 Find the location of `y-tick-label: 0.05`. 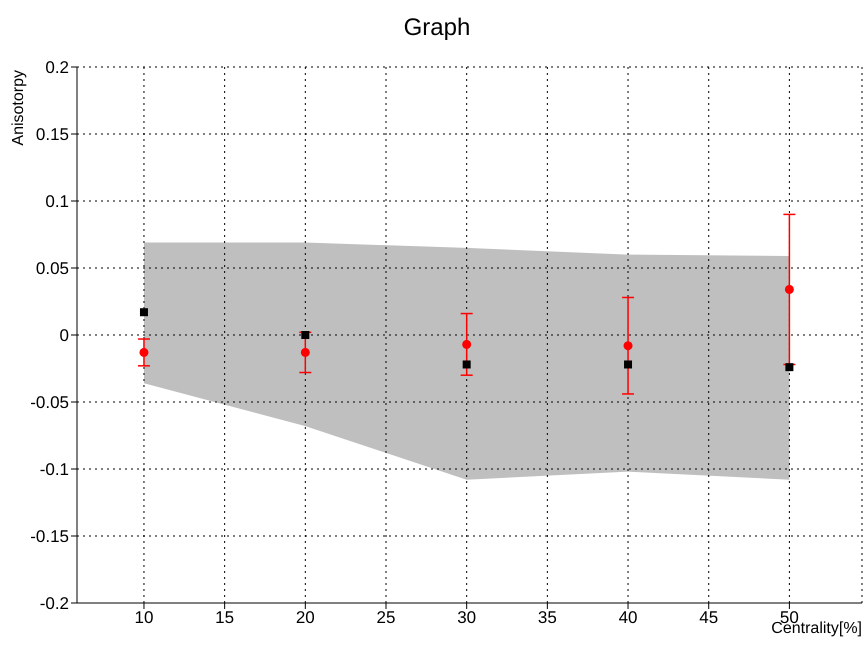

y-tick-label: 0.05 is located at coordinates (52, 268).